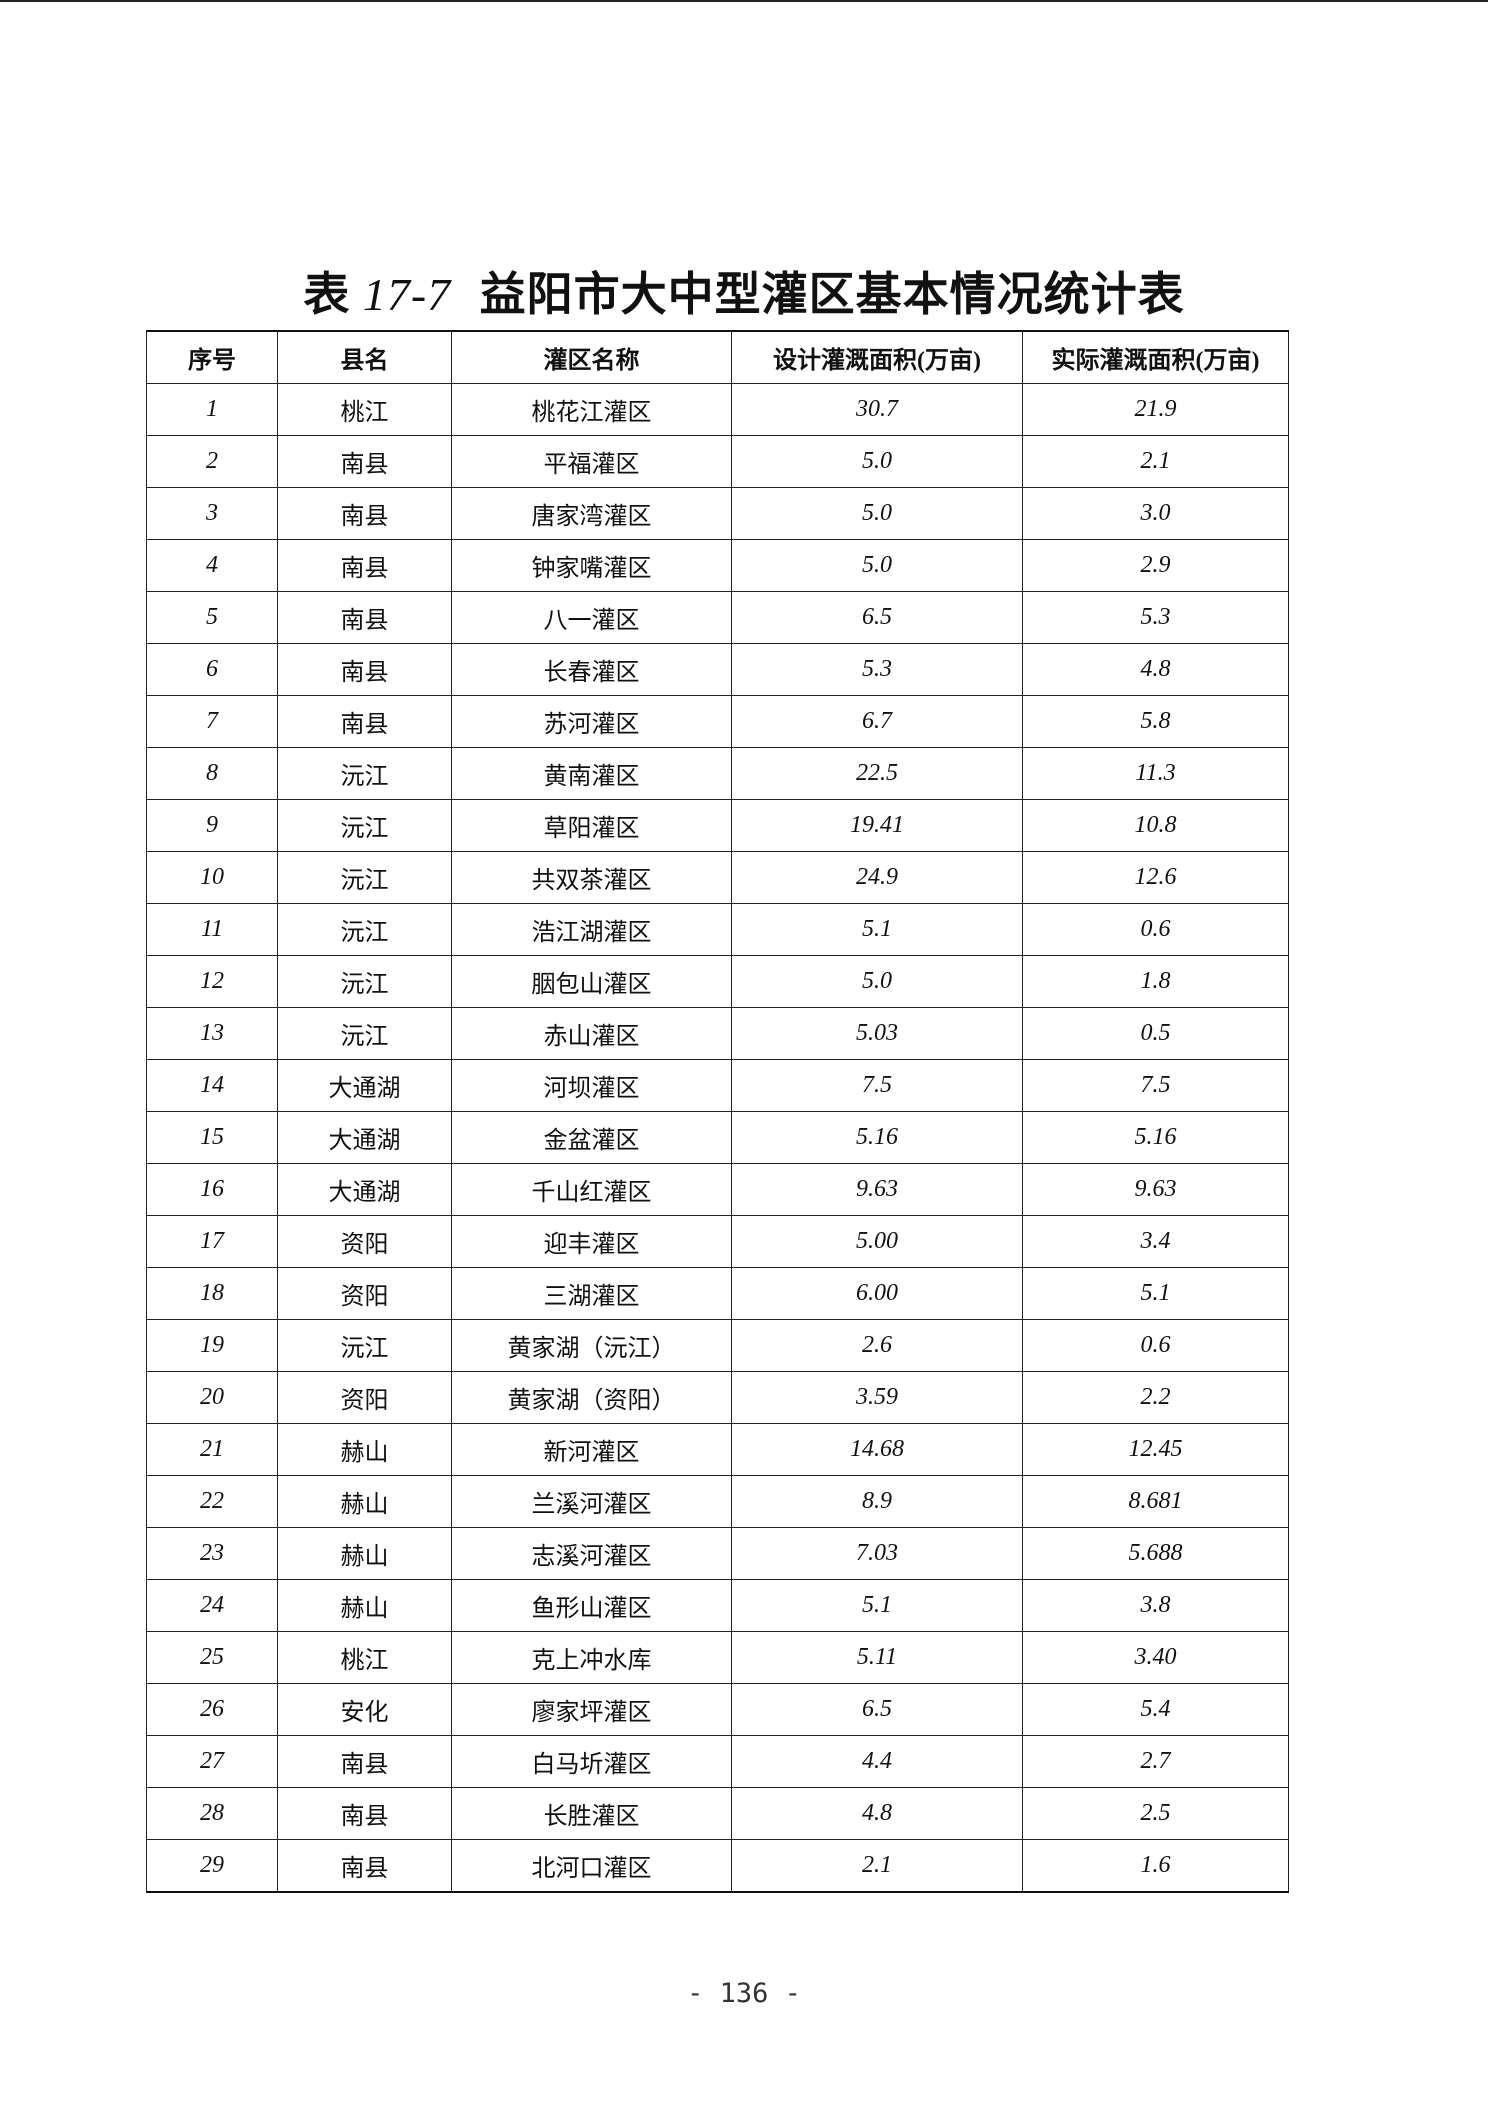  What do you see at coordinates (212, 409) in the screenshot?
I see `cell-index: 1` at bounding box center [212, 409].